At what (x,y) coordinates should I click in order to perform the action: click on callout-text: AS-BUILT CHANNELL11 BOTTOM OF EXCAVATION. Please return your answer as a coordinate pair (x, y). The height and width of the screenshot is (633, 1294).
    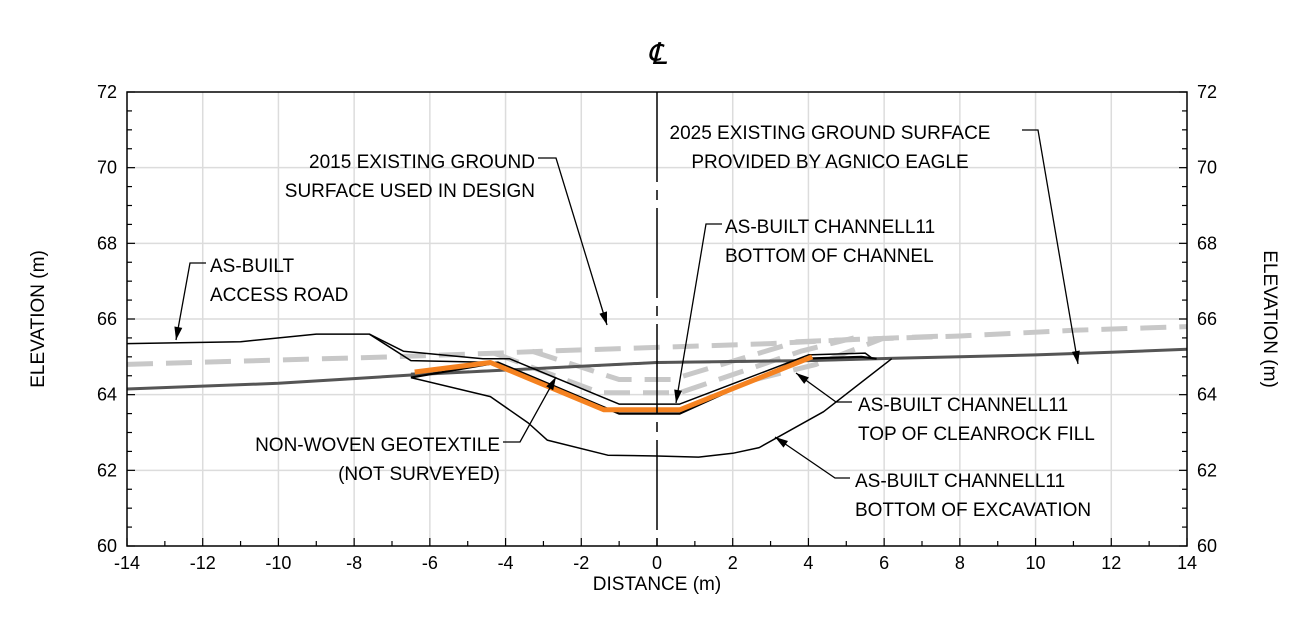
    Looking at the image, I should click on (973, 496).